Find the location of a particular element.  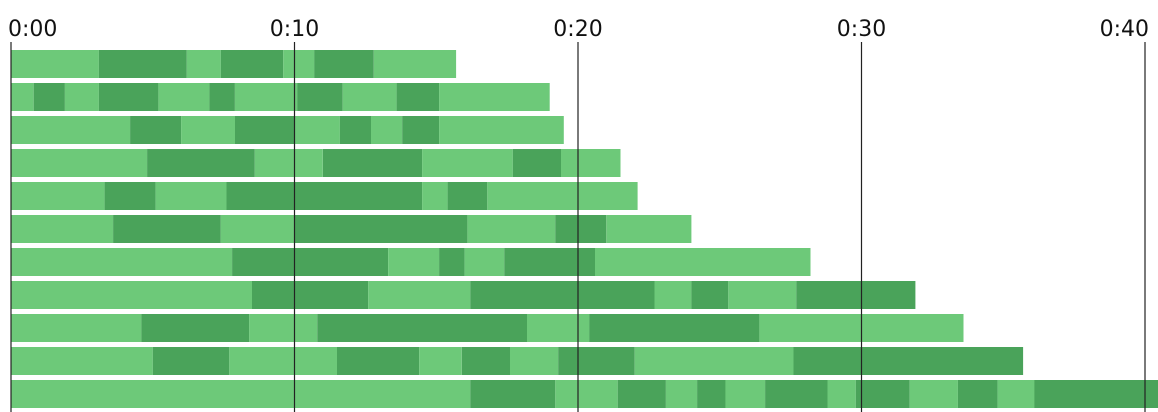

x-tick-label: 0:30 is located at coordinates (861, 29).